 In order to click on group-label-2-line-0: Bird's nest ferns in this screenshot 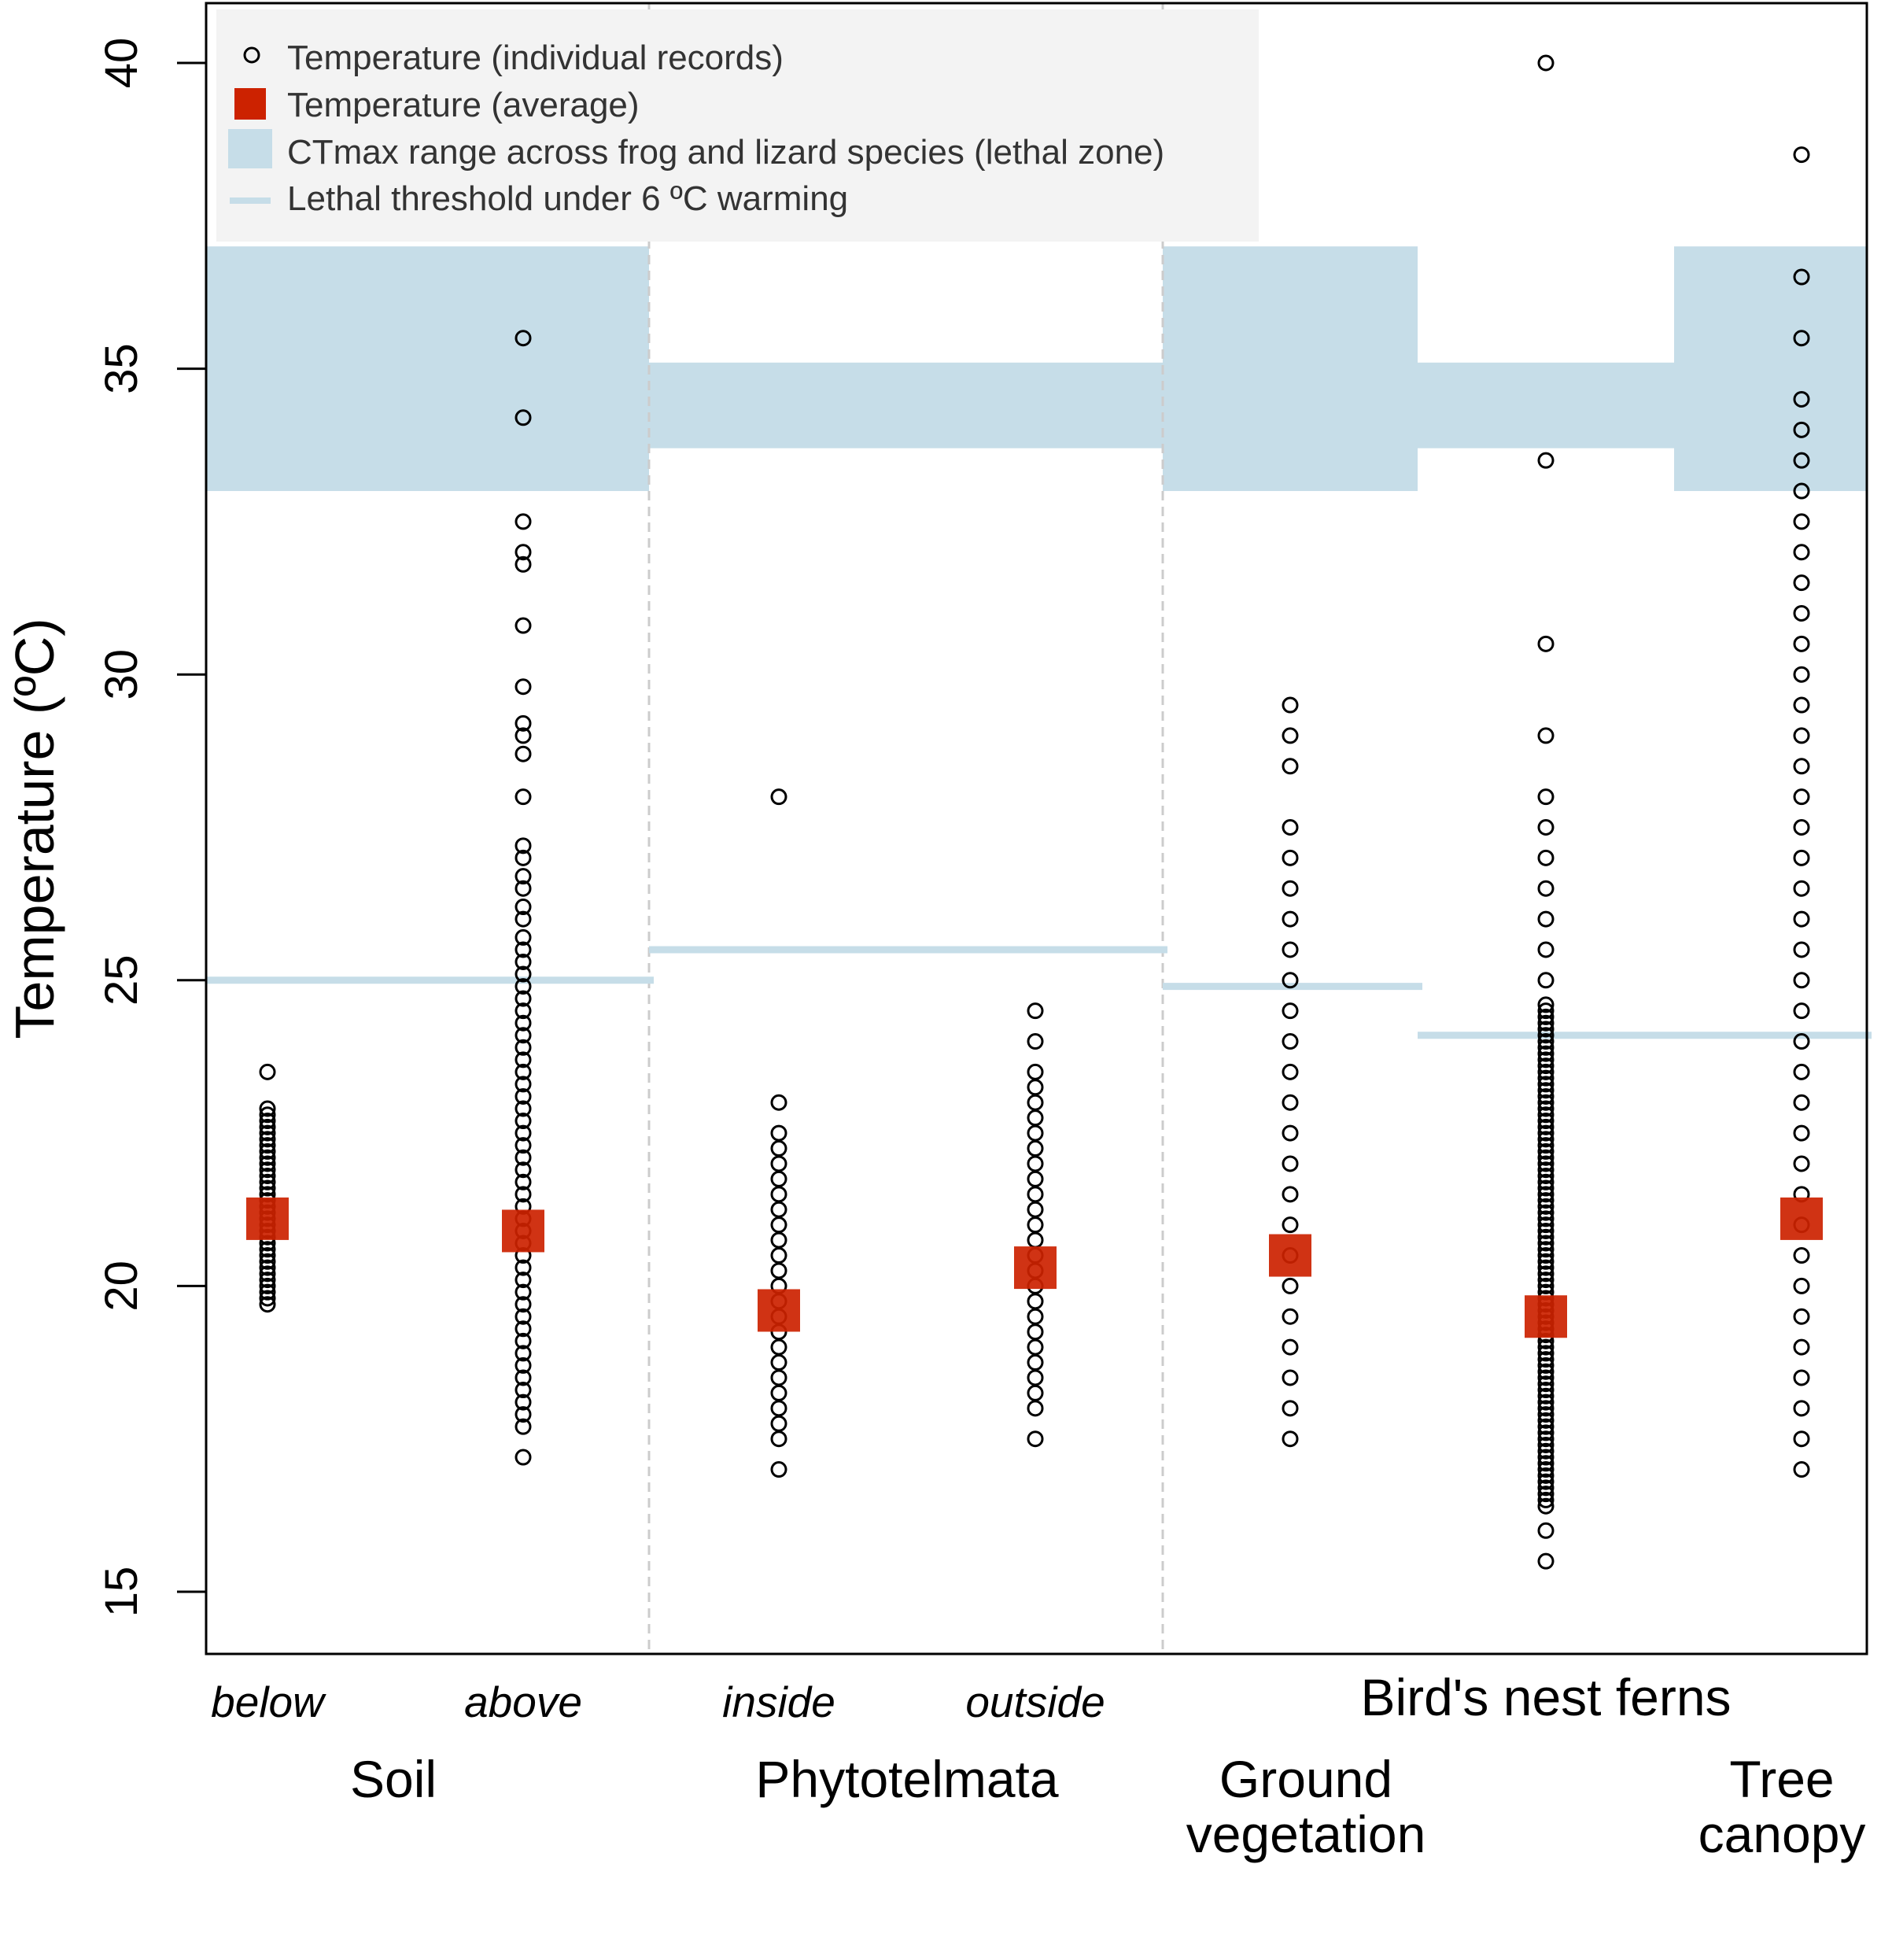, I will do `click(1545, 1697)`.